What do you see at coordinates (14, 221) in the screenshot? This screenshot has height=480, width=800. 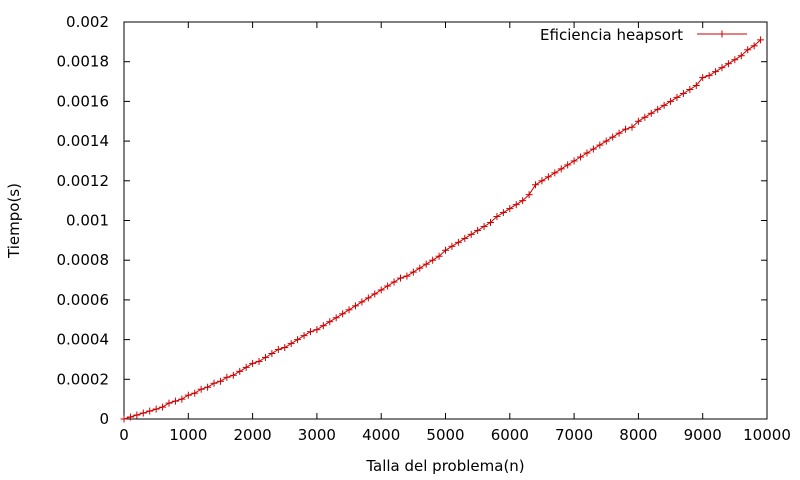 I see `y-axis-label: Tiempo(s)` at bounding box center [14, 221].